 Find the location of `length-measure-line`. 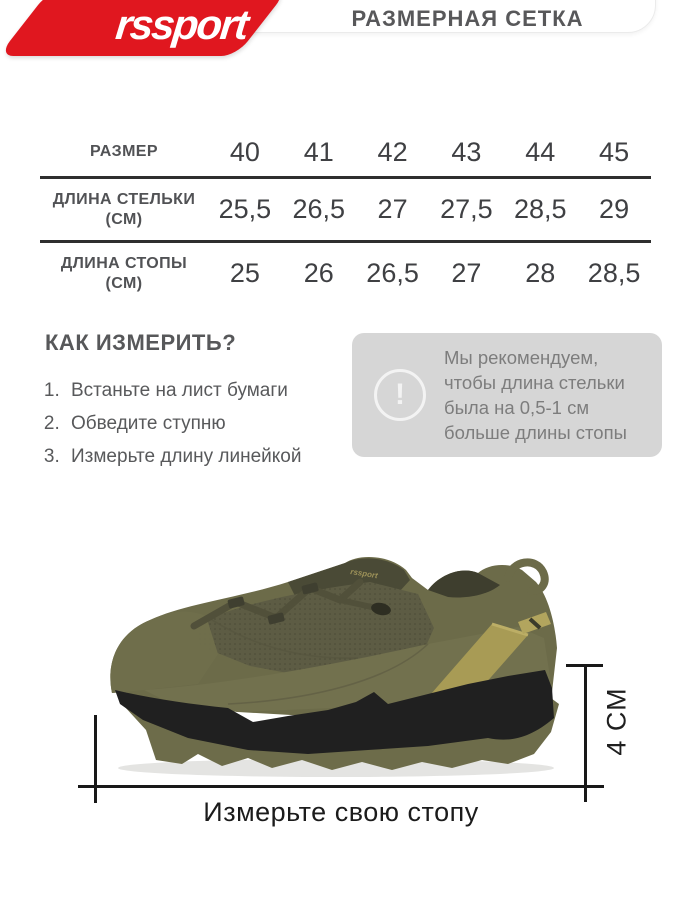

length-measure-line is located at coordinates (341, 786).